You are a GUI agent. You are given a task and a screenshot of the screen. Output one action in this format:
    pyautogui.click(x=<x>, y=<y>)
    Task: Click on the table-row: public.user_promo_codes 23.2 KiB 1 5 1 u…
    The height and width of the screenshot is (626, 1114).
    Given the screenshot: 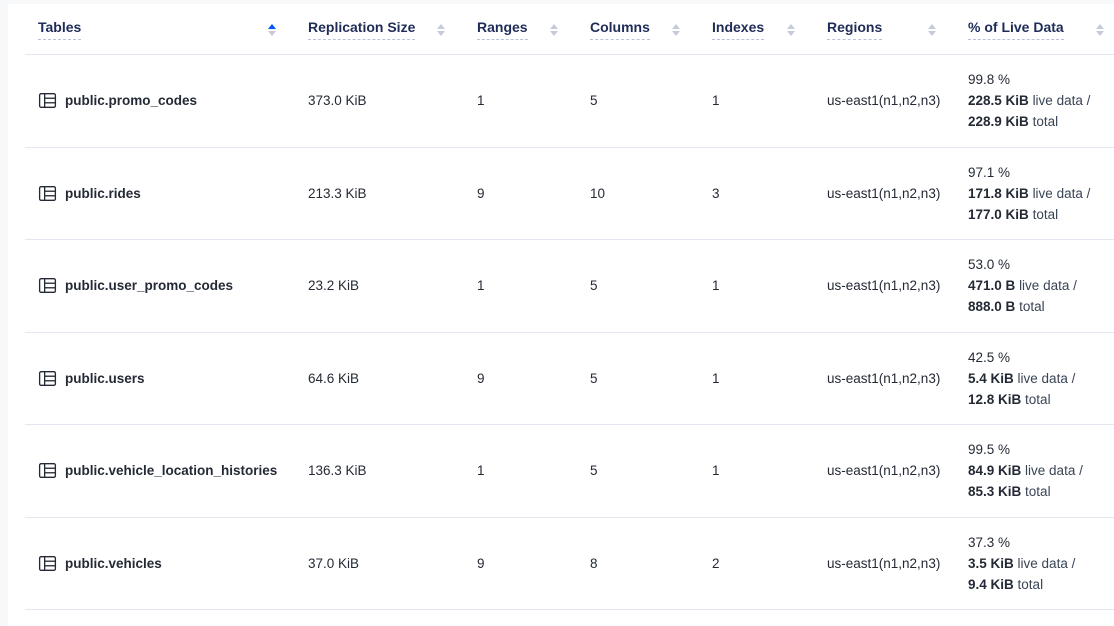 What is the action you would take?
    pyautogui.click(x=569, y=286)
    